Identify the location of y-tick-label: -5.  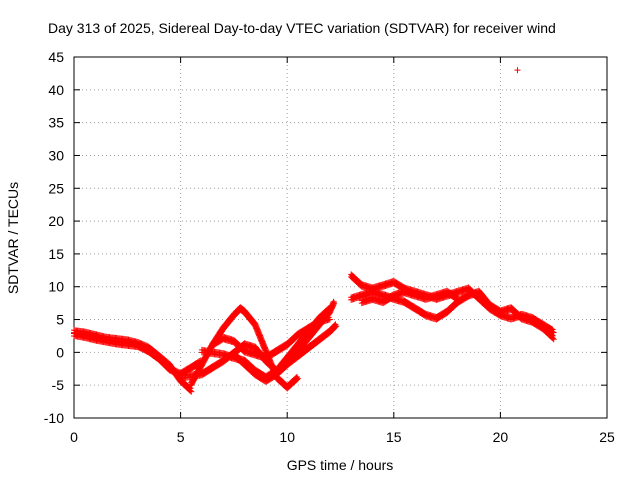
(58, 385).